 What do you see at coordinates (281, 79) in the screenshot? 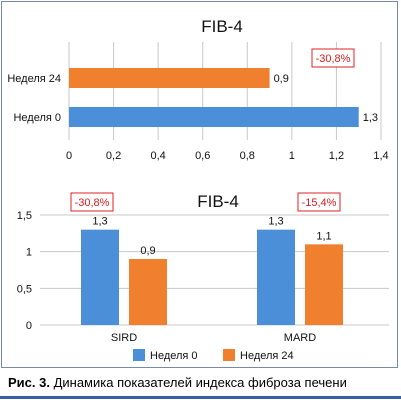
I see `chart1-value-label: 0,9` at bounding box center [281, 79].